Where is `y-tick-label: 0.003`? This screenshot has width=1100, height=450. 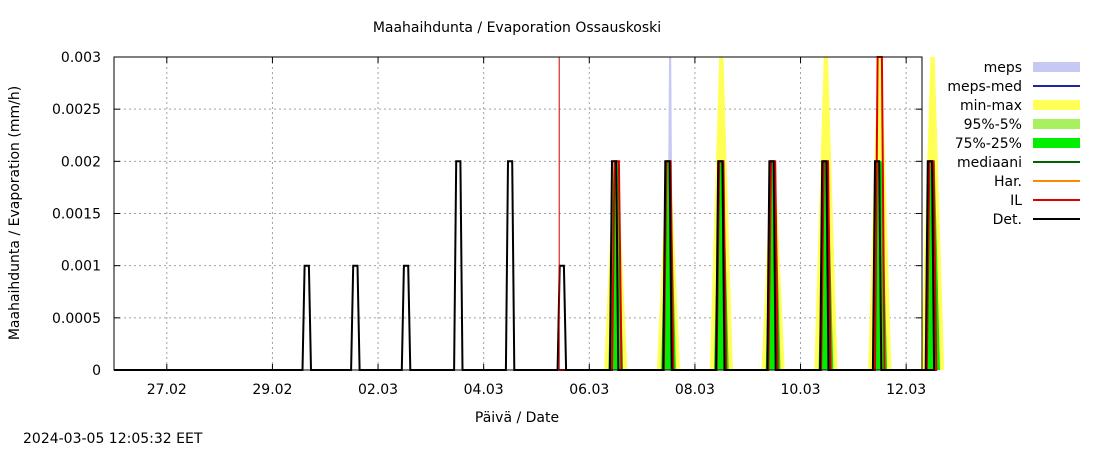
y-tick-label: 0.003 is located at coordinates (81, 58).